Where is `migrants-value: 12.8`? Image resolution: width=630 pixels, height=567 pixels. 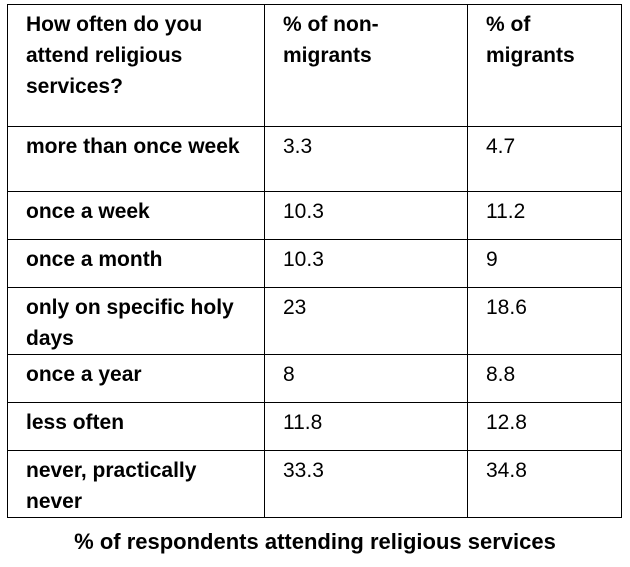 migrants-value: 12.8 is located at coordinates (544, 426).